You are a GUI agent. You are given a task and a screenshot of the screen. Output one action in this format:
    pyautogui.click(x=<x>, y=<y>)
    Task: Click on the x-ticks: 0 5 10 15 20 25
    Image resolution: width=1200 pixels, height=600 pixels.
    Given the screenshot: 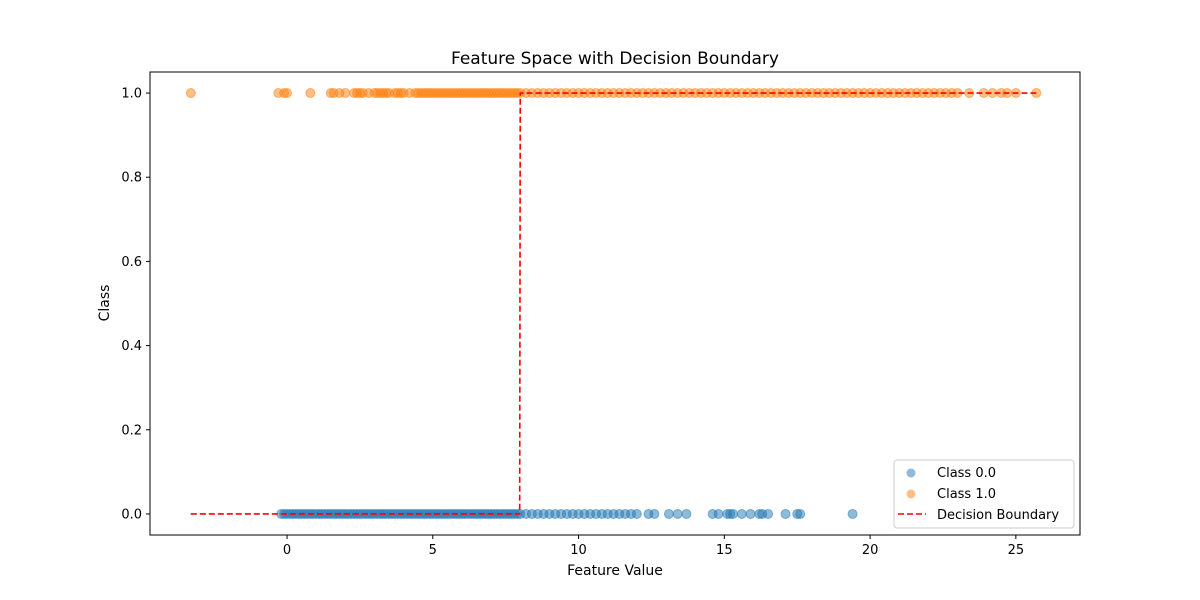 What is the action you would take?
    pyautogui.click(x=653, y=546)
    